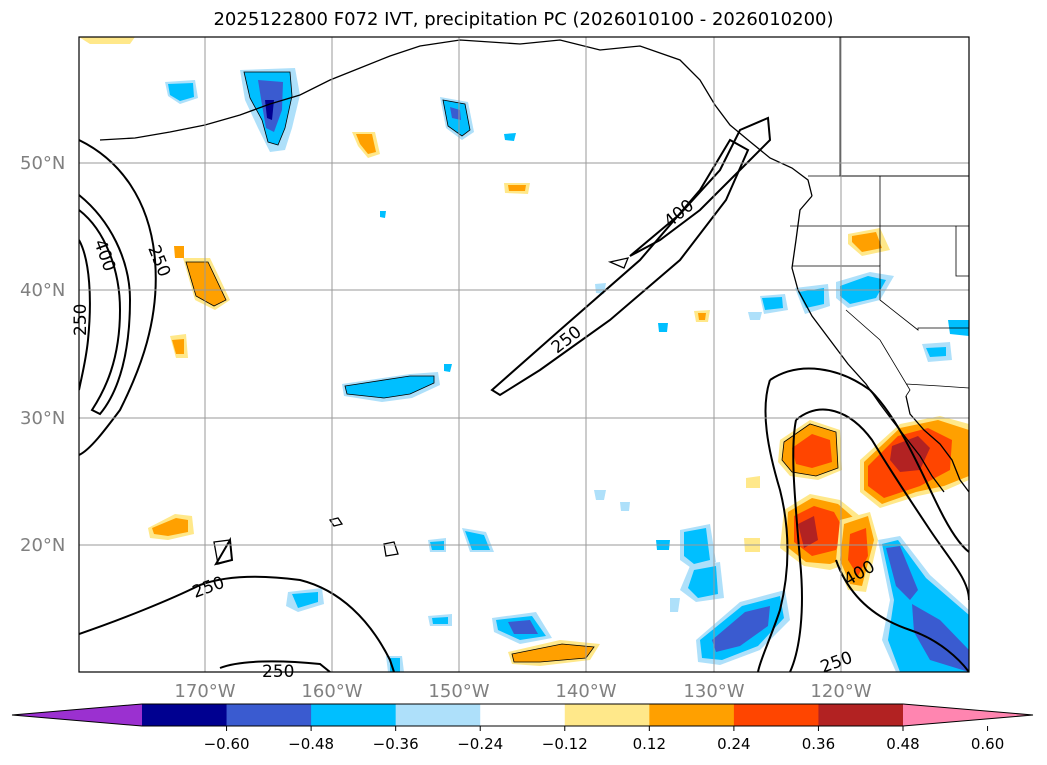 Image resolution: width=1047 pixels, height=765 pixels. I want to click on lon-label-120w: 120°W, so click(840, 691).